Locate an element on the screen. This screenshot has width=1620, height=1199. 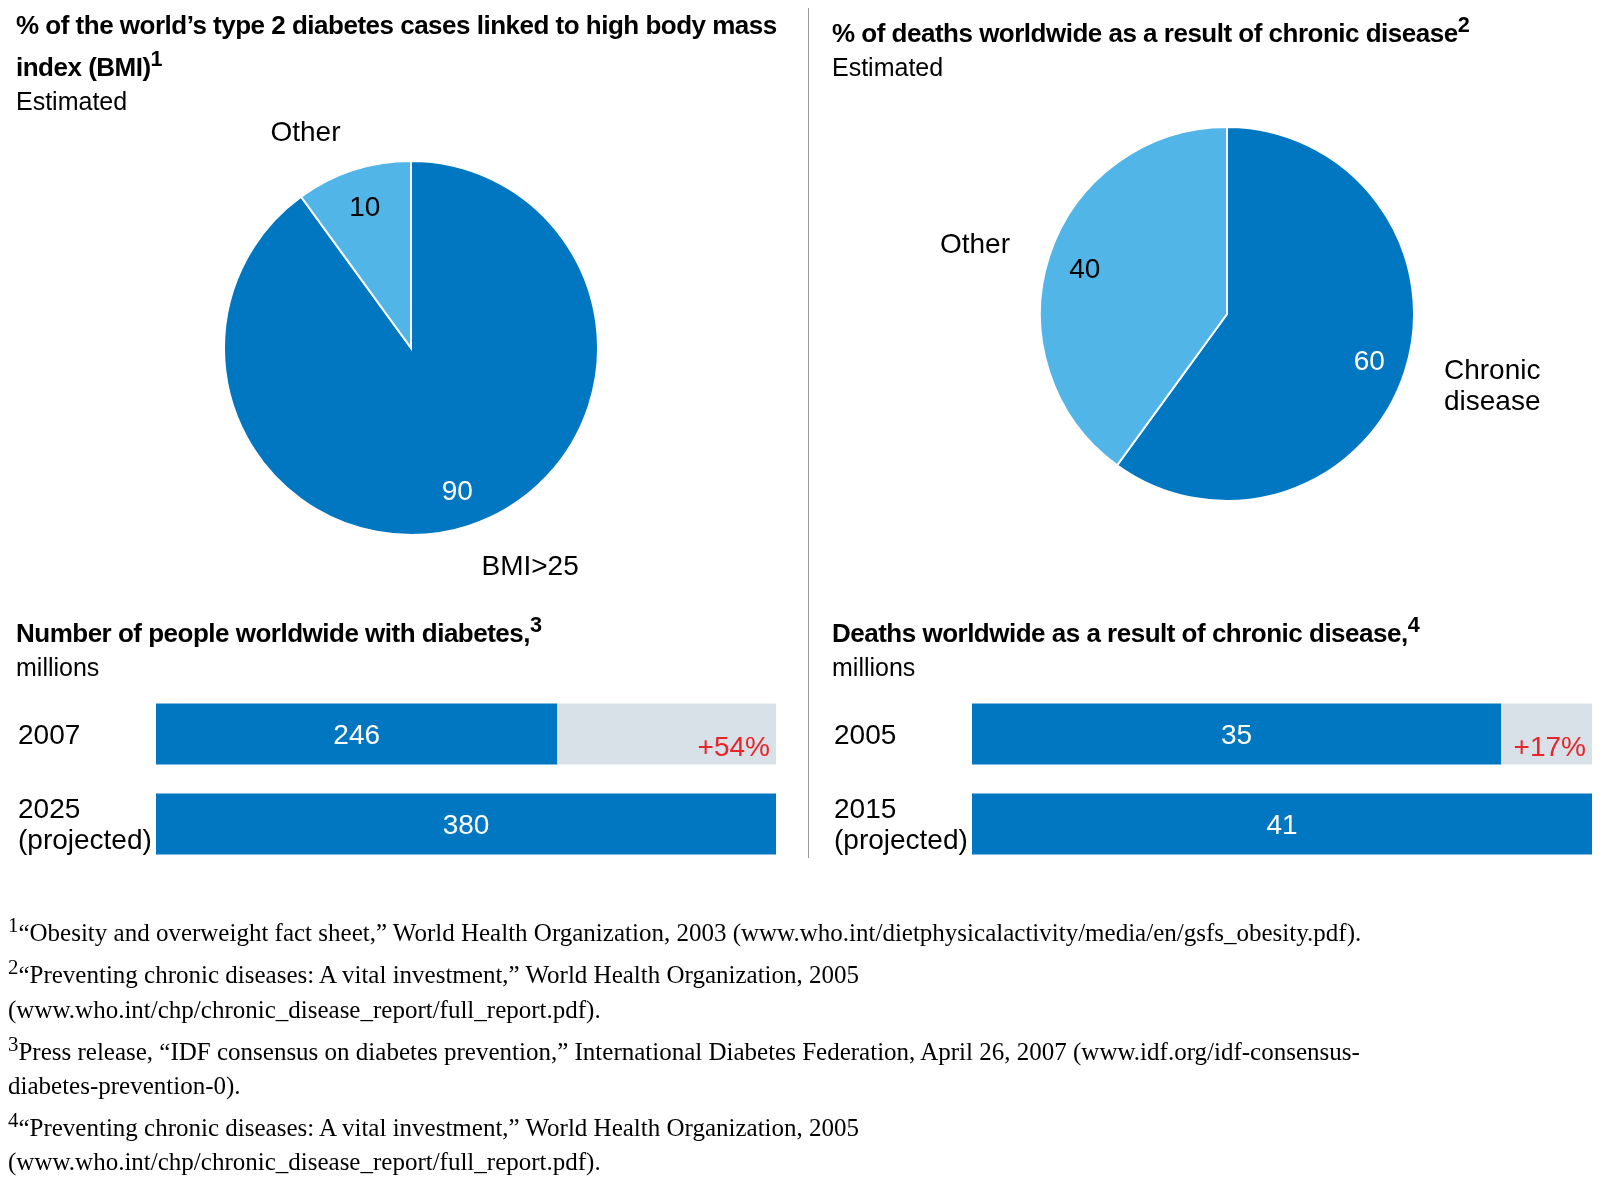
y-tick-label: 2005 is located at coordinates (865, 734).